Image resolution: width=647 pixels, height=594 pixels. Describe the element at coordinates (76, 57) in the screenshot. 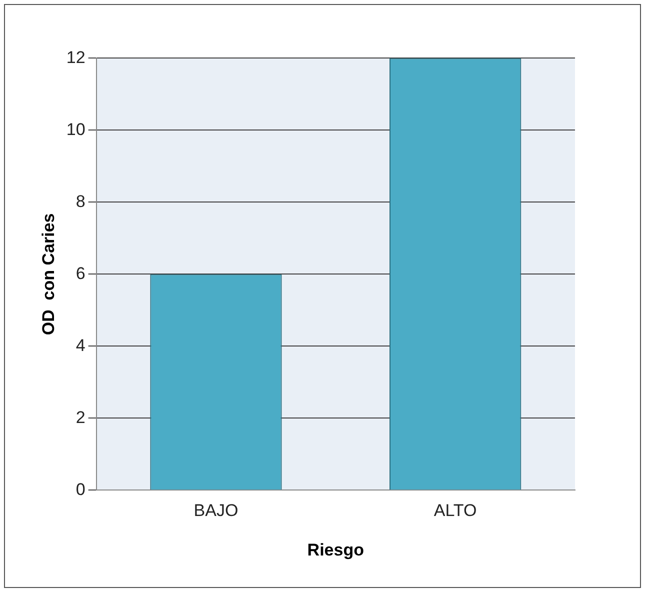

I see `y-tick-label: 12` at that location.